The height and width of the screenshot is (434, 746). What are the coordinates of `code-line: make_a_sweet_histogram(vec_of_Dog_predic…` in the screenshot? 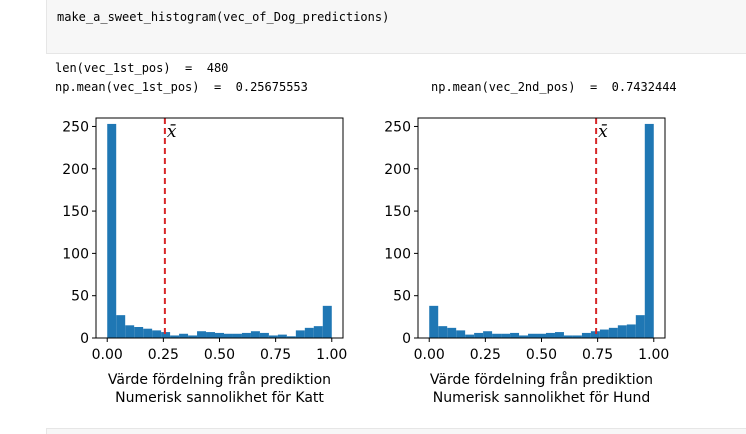 It's located at (223, 17).